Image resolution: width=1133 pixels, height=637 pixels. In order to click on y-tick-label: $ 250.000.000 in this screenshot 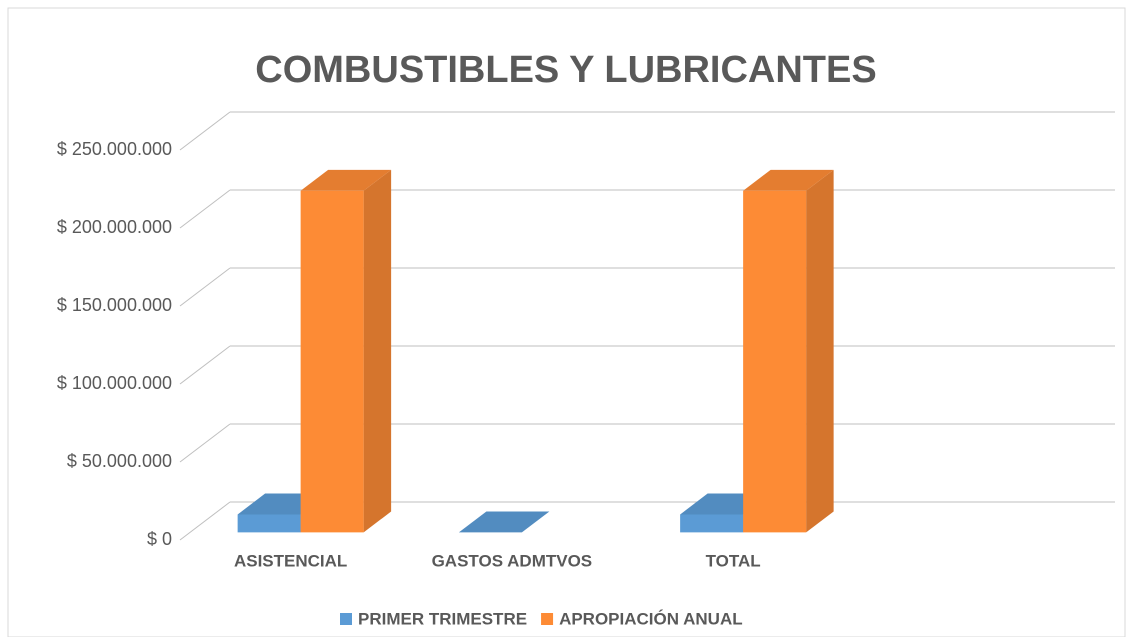, I will do `click(114, 149)`.